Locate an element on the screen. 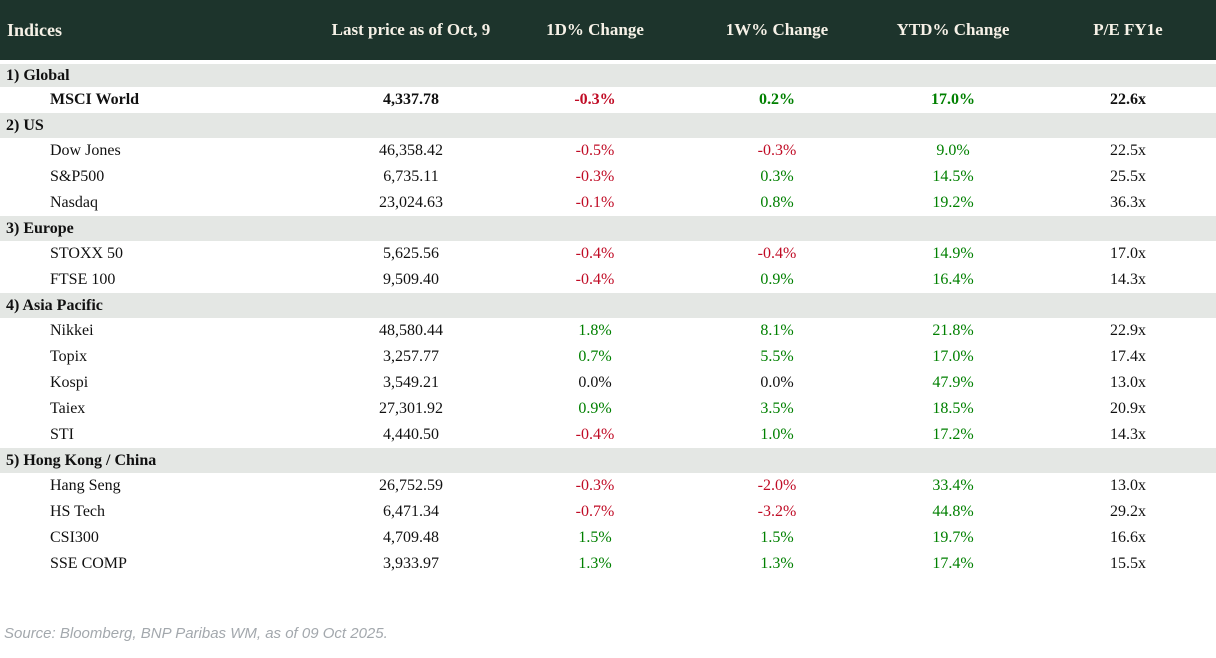 The image size is (1216, 658). 1w-change-cell: 3.5% is located at coordinates (777, 409).